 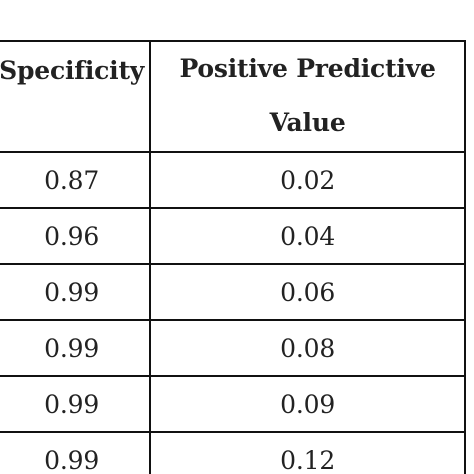 What do you see at coordinates (307, 292) in the screenshot?
I see `cell-ppv: 0.06` at bounding box center [307, 292].